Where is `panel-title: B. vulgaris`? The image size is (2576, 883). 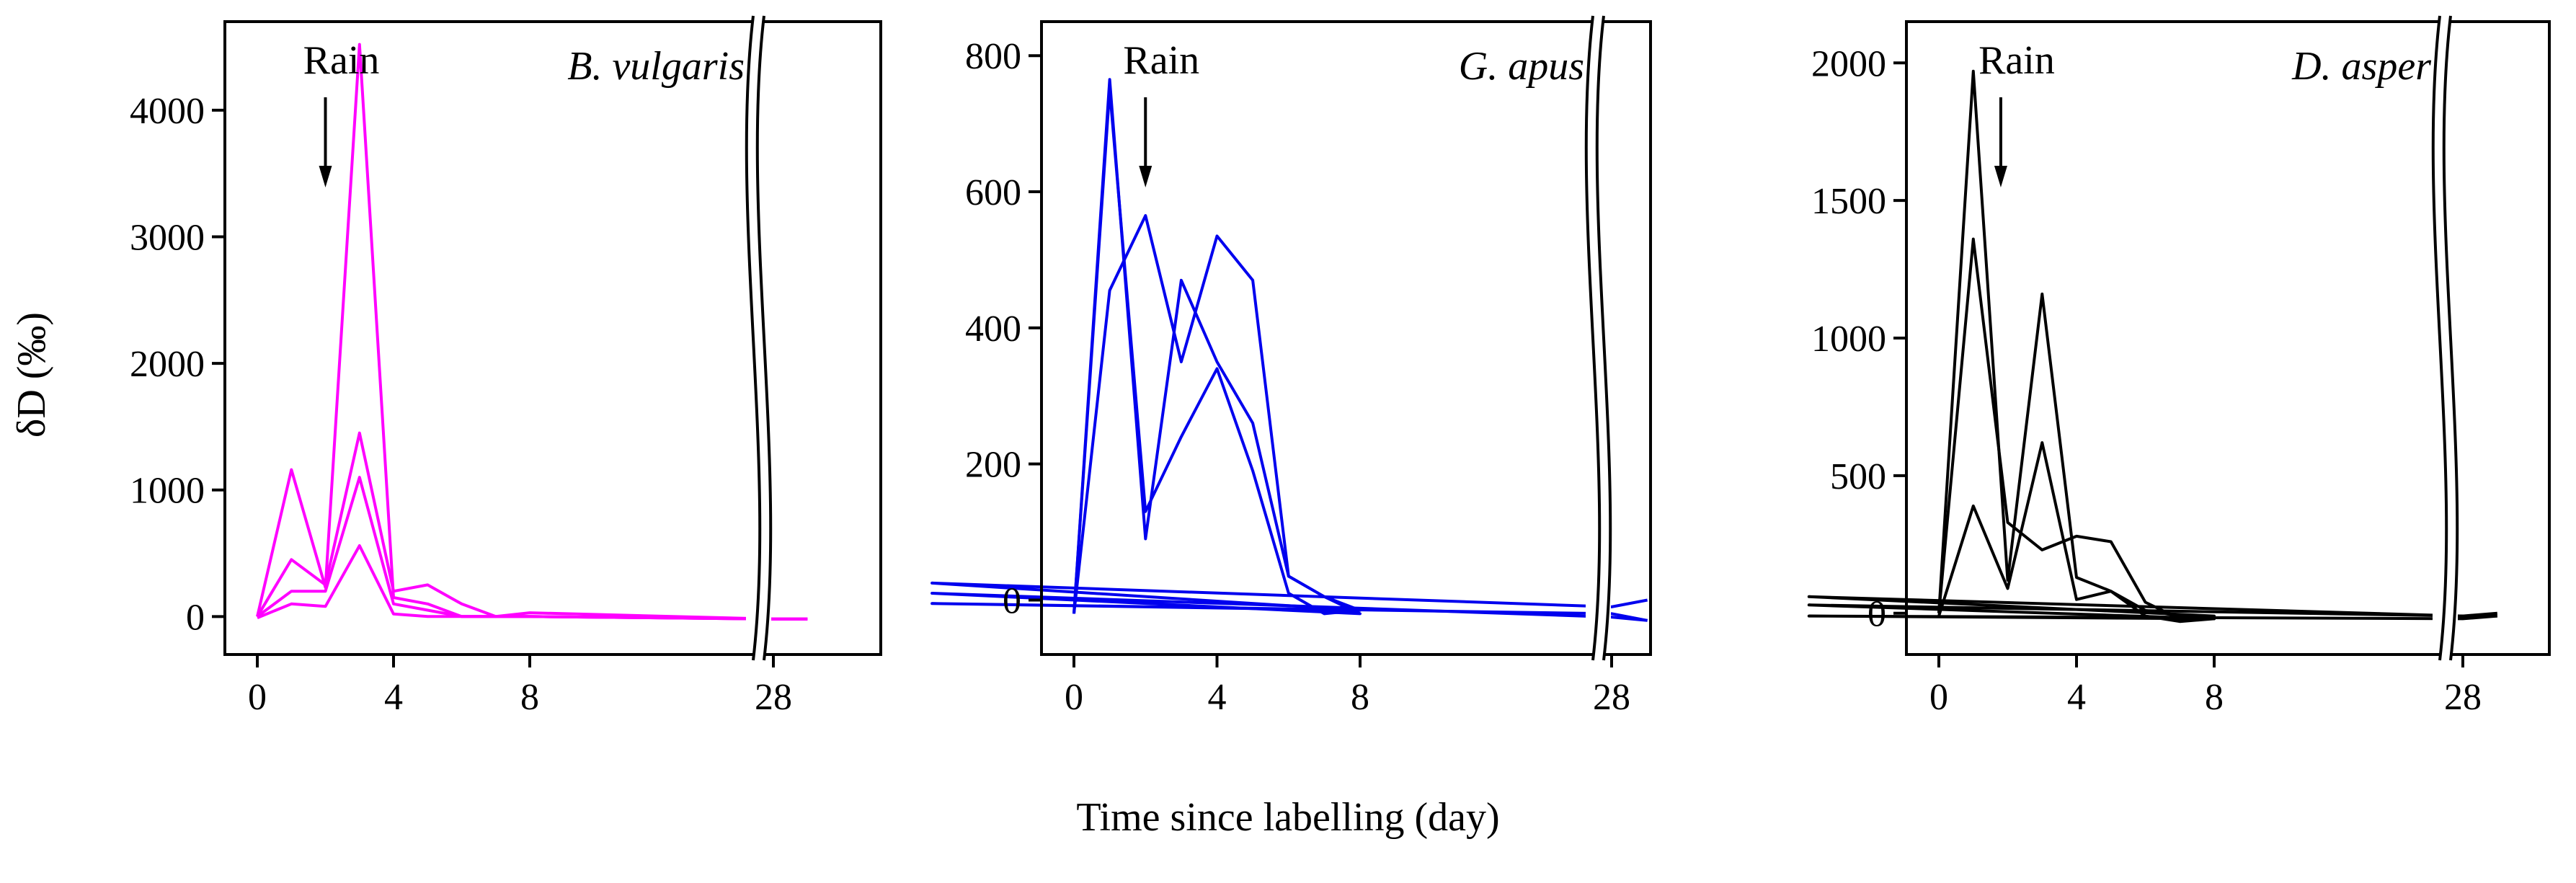 panel-title: B. vulgaris is located at coordinates (656, 66).